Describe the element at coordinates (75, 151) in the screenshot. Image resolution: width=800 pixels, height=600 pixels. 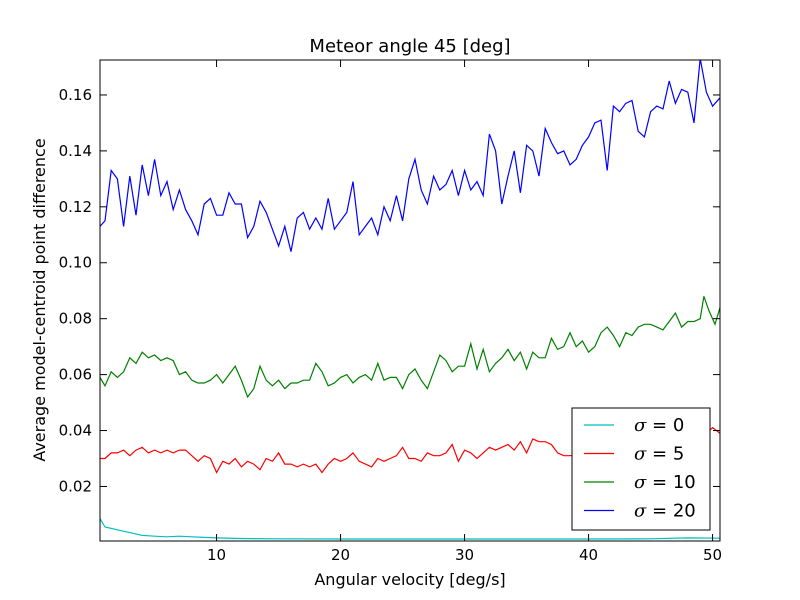
I see `y-tick-label: 0.14` at that location.